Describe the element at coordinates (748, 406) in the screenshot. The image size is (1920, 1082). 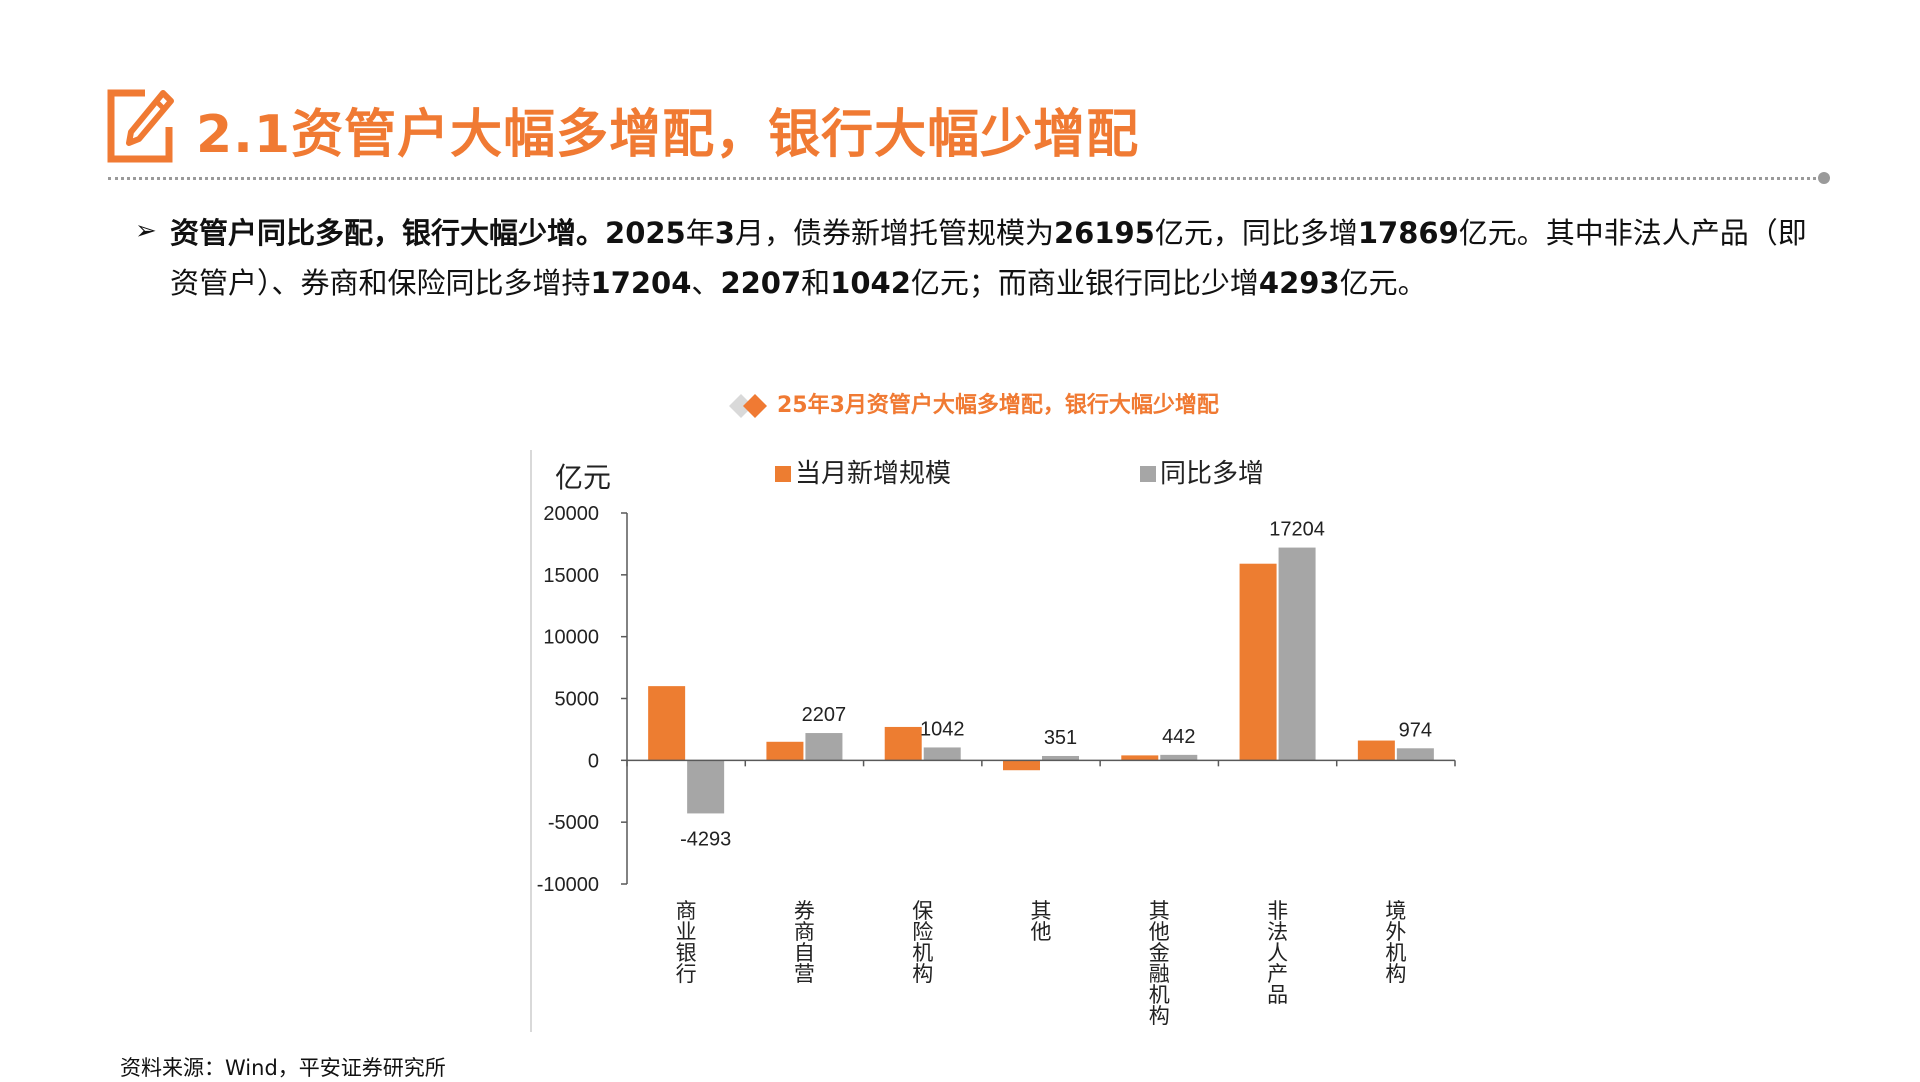
I see `diamond-icon` at that location.